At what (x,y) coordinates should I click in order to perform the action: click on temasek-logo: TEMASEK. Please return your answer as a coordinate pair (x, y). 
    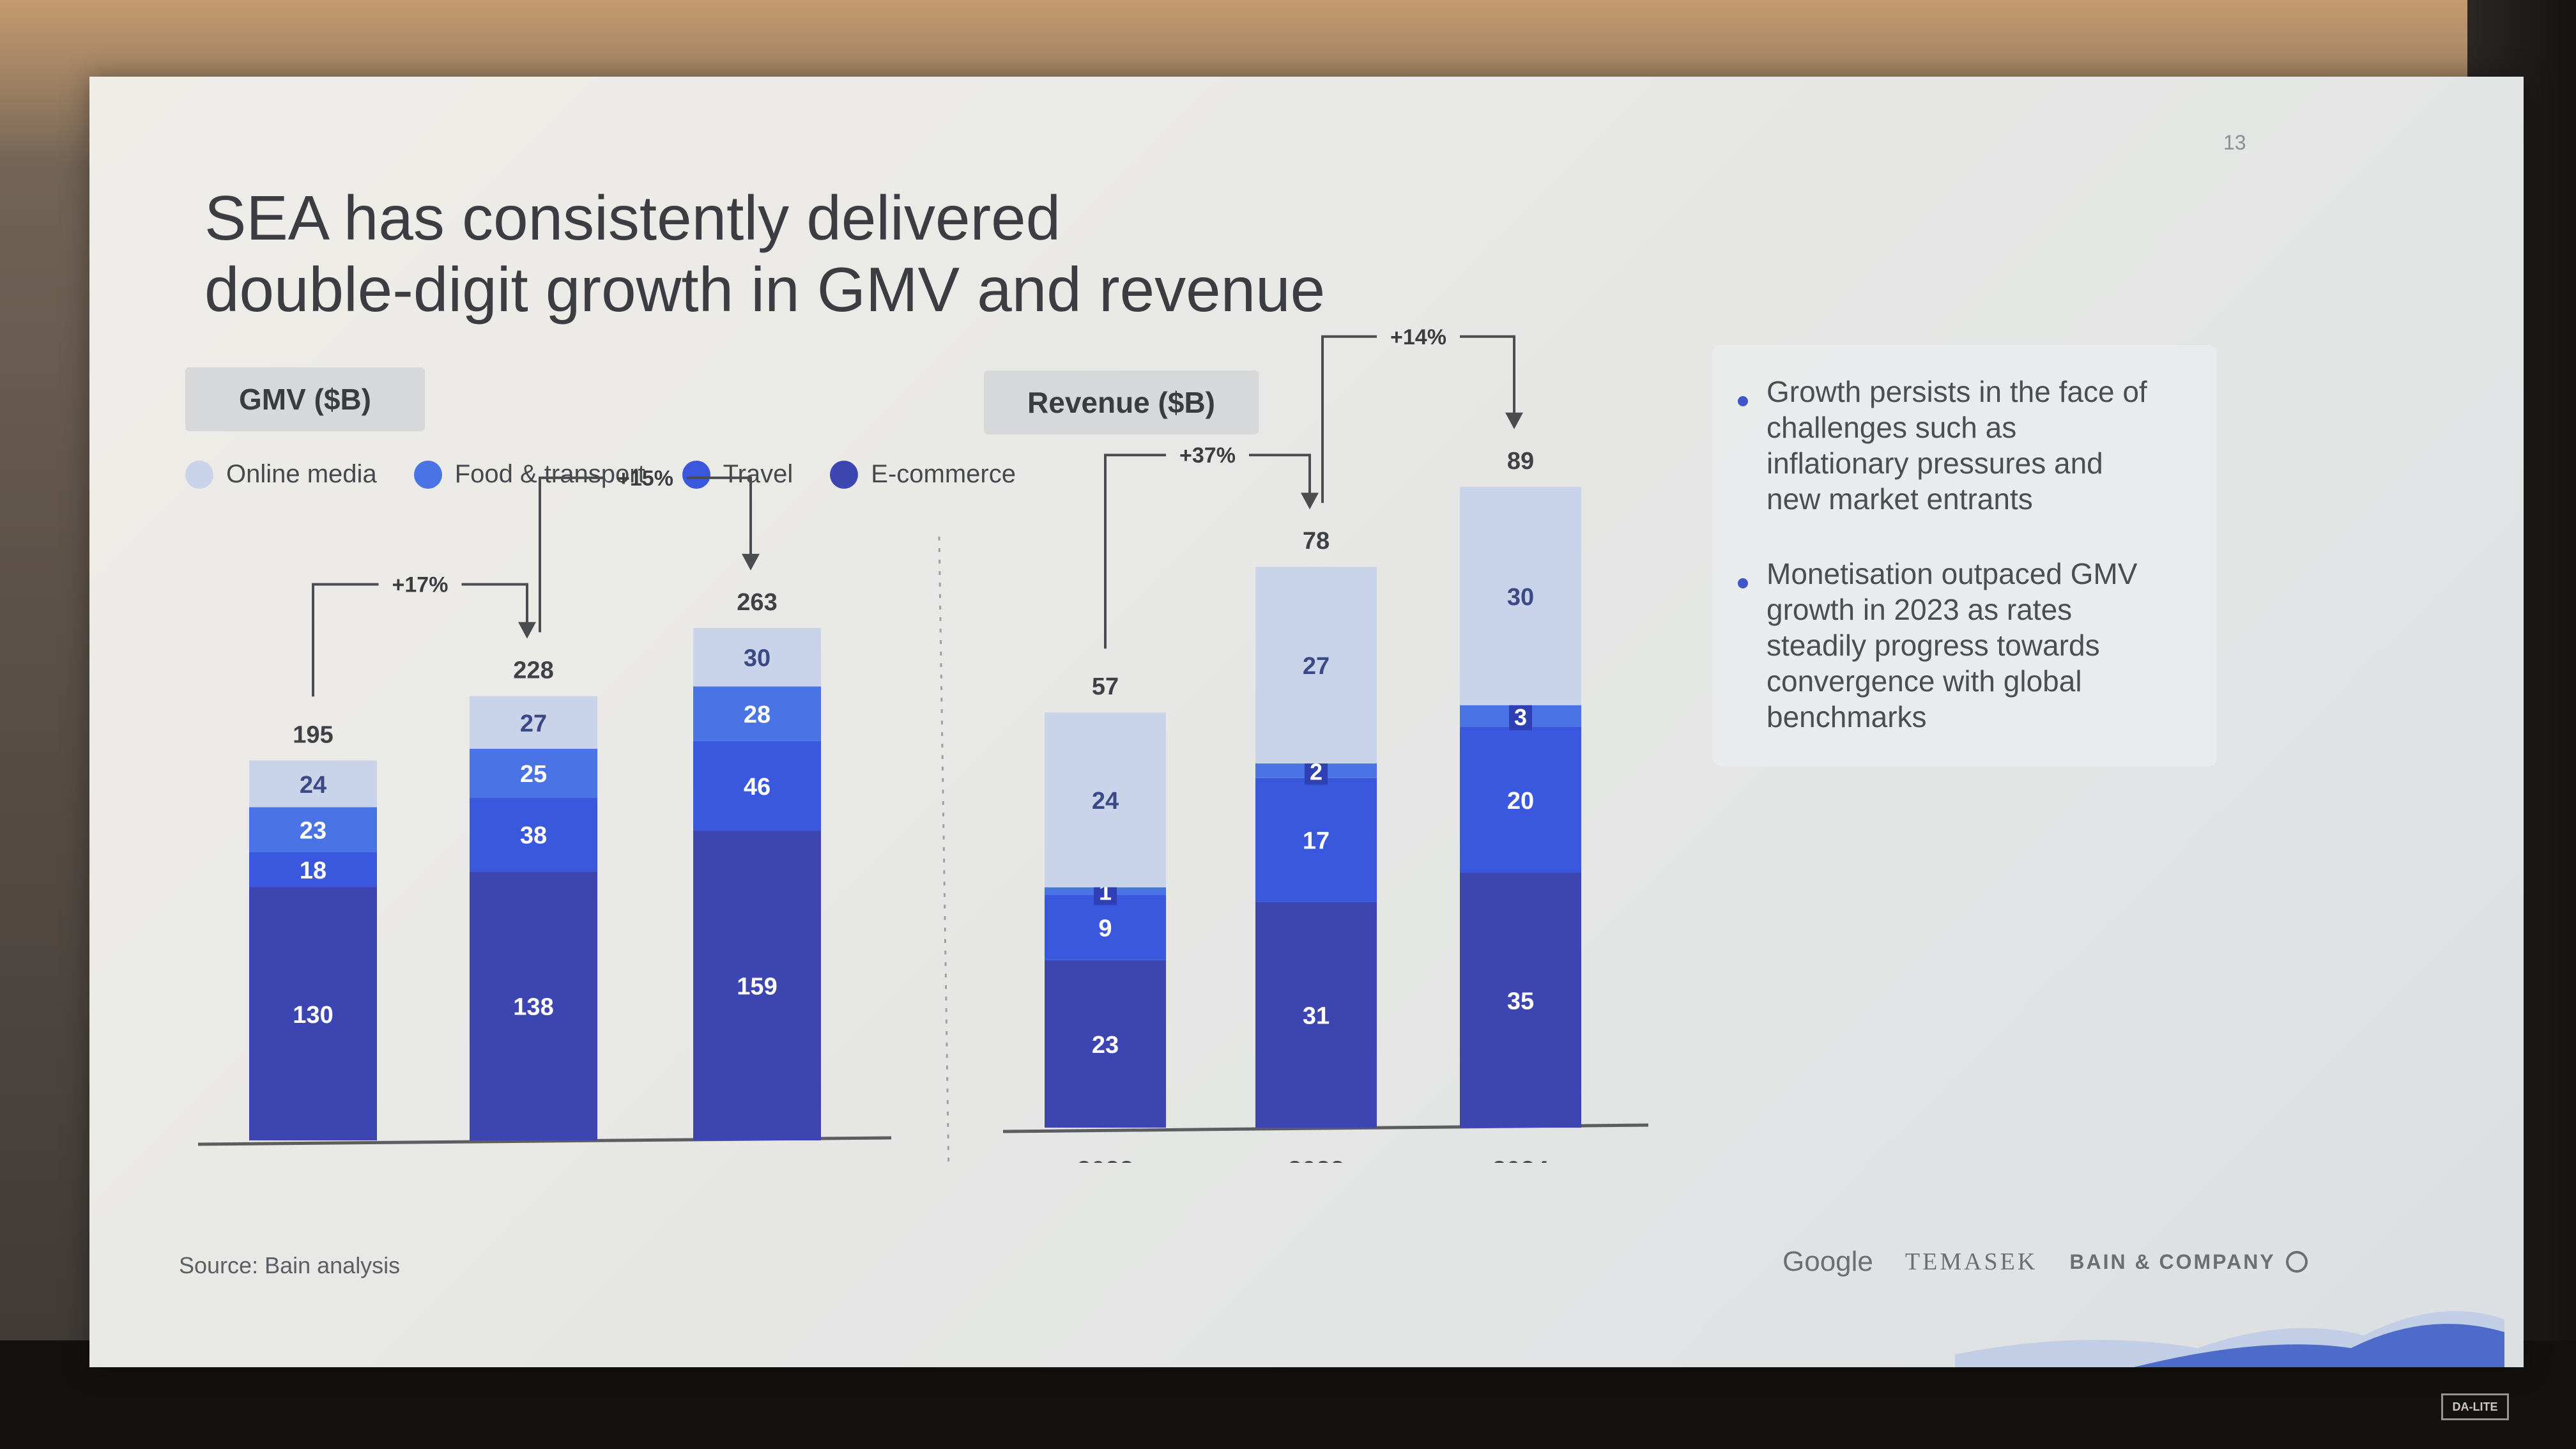
    Looking at the image, I should click on (1971, 1261).